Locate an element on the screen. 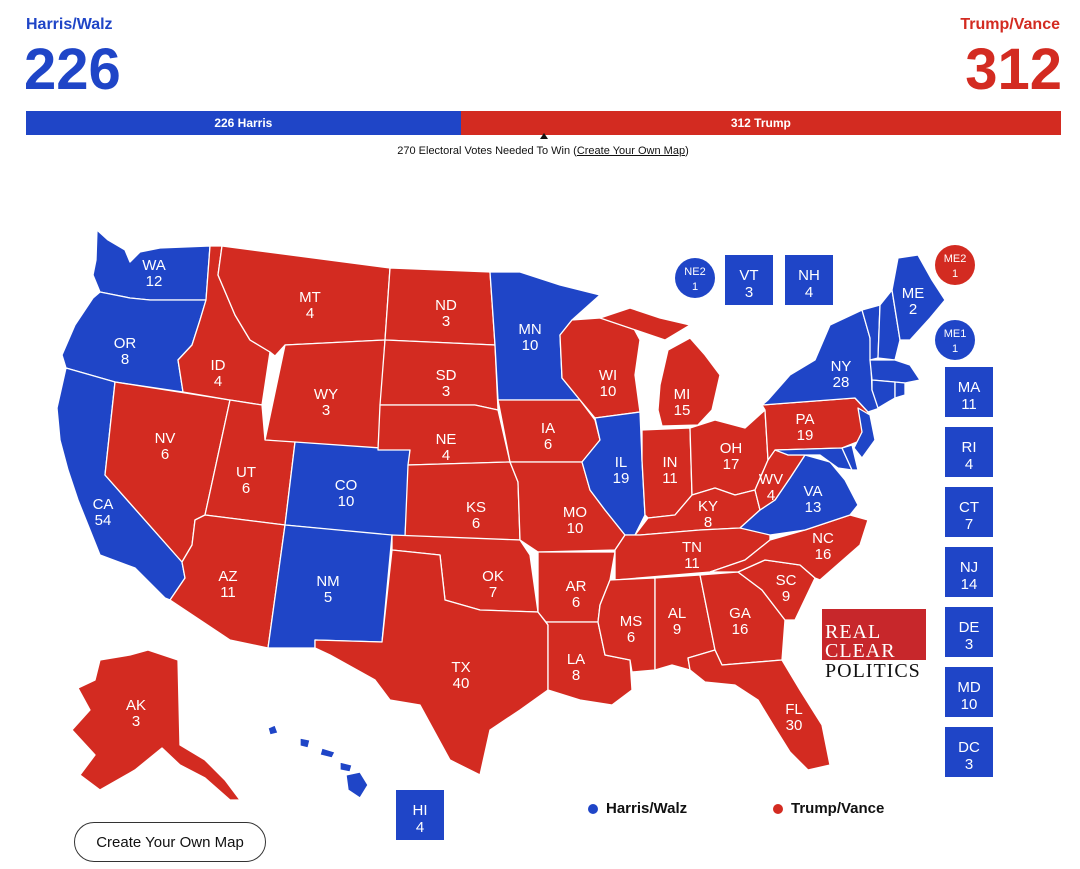 The image size is (1080, 869). state-label-NV: NV6 is located at coordinates (165, 446).